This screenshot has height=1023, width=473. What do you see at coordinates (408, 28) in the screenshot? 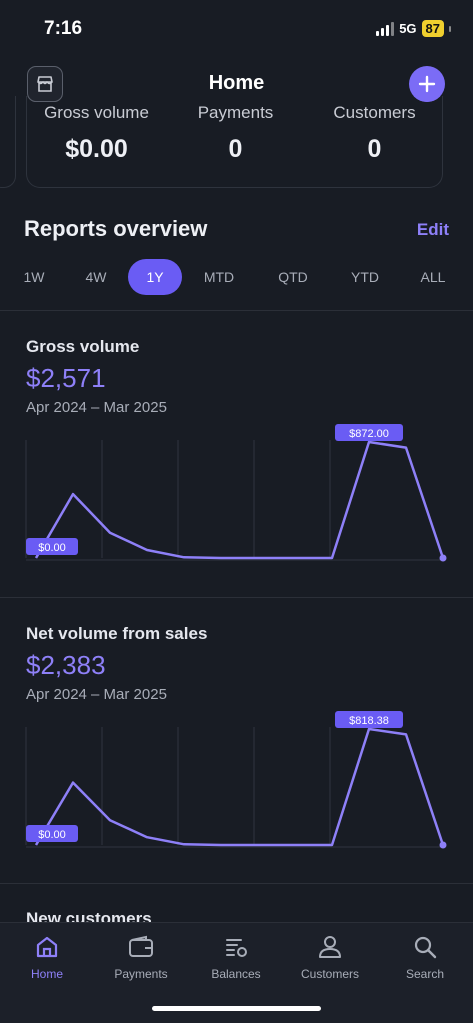
I see `network-type: 5G` at bounding box center [408, 28].